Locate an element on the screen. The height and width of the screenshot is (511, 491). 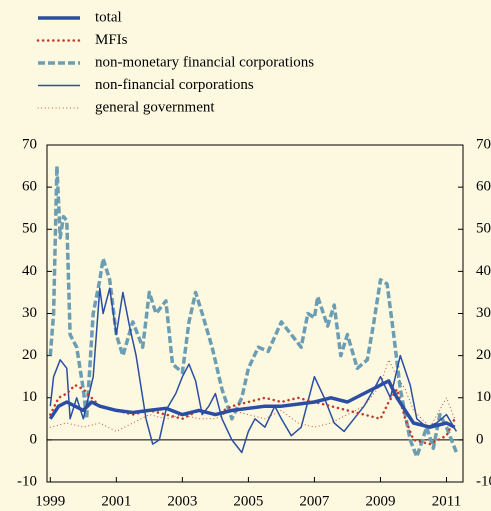
y-tick-label: 40 is located at coordinates (29, 271).